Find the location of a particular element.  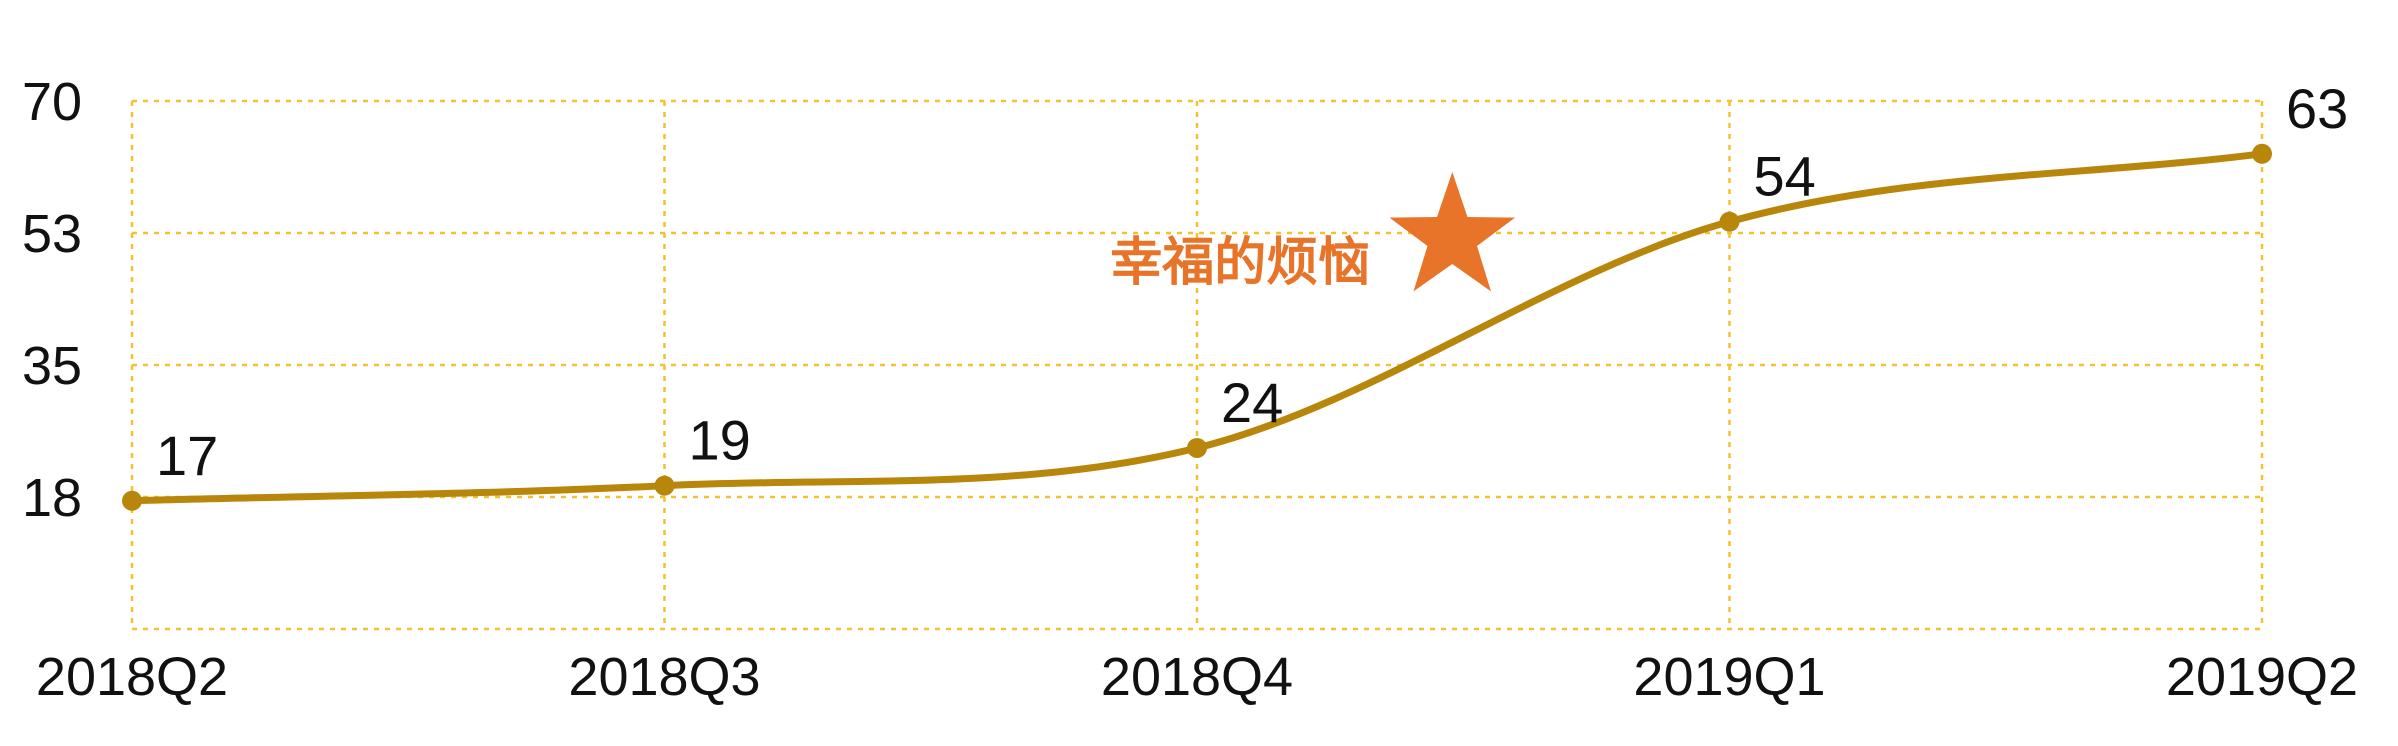

annotation: 幸福的烦恼 is located at coordinates (1312, 232).